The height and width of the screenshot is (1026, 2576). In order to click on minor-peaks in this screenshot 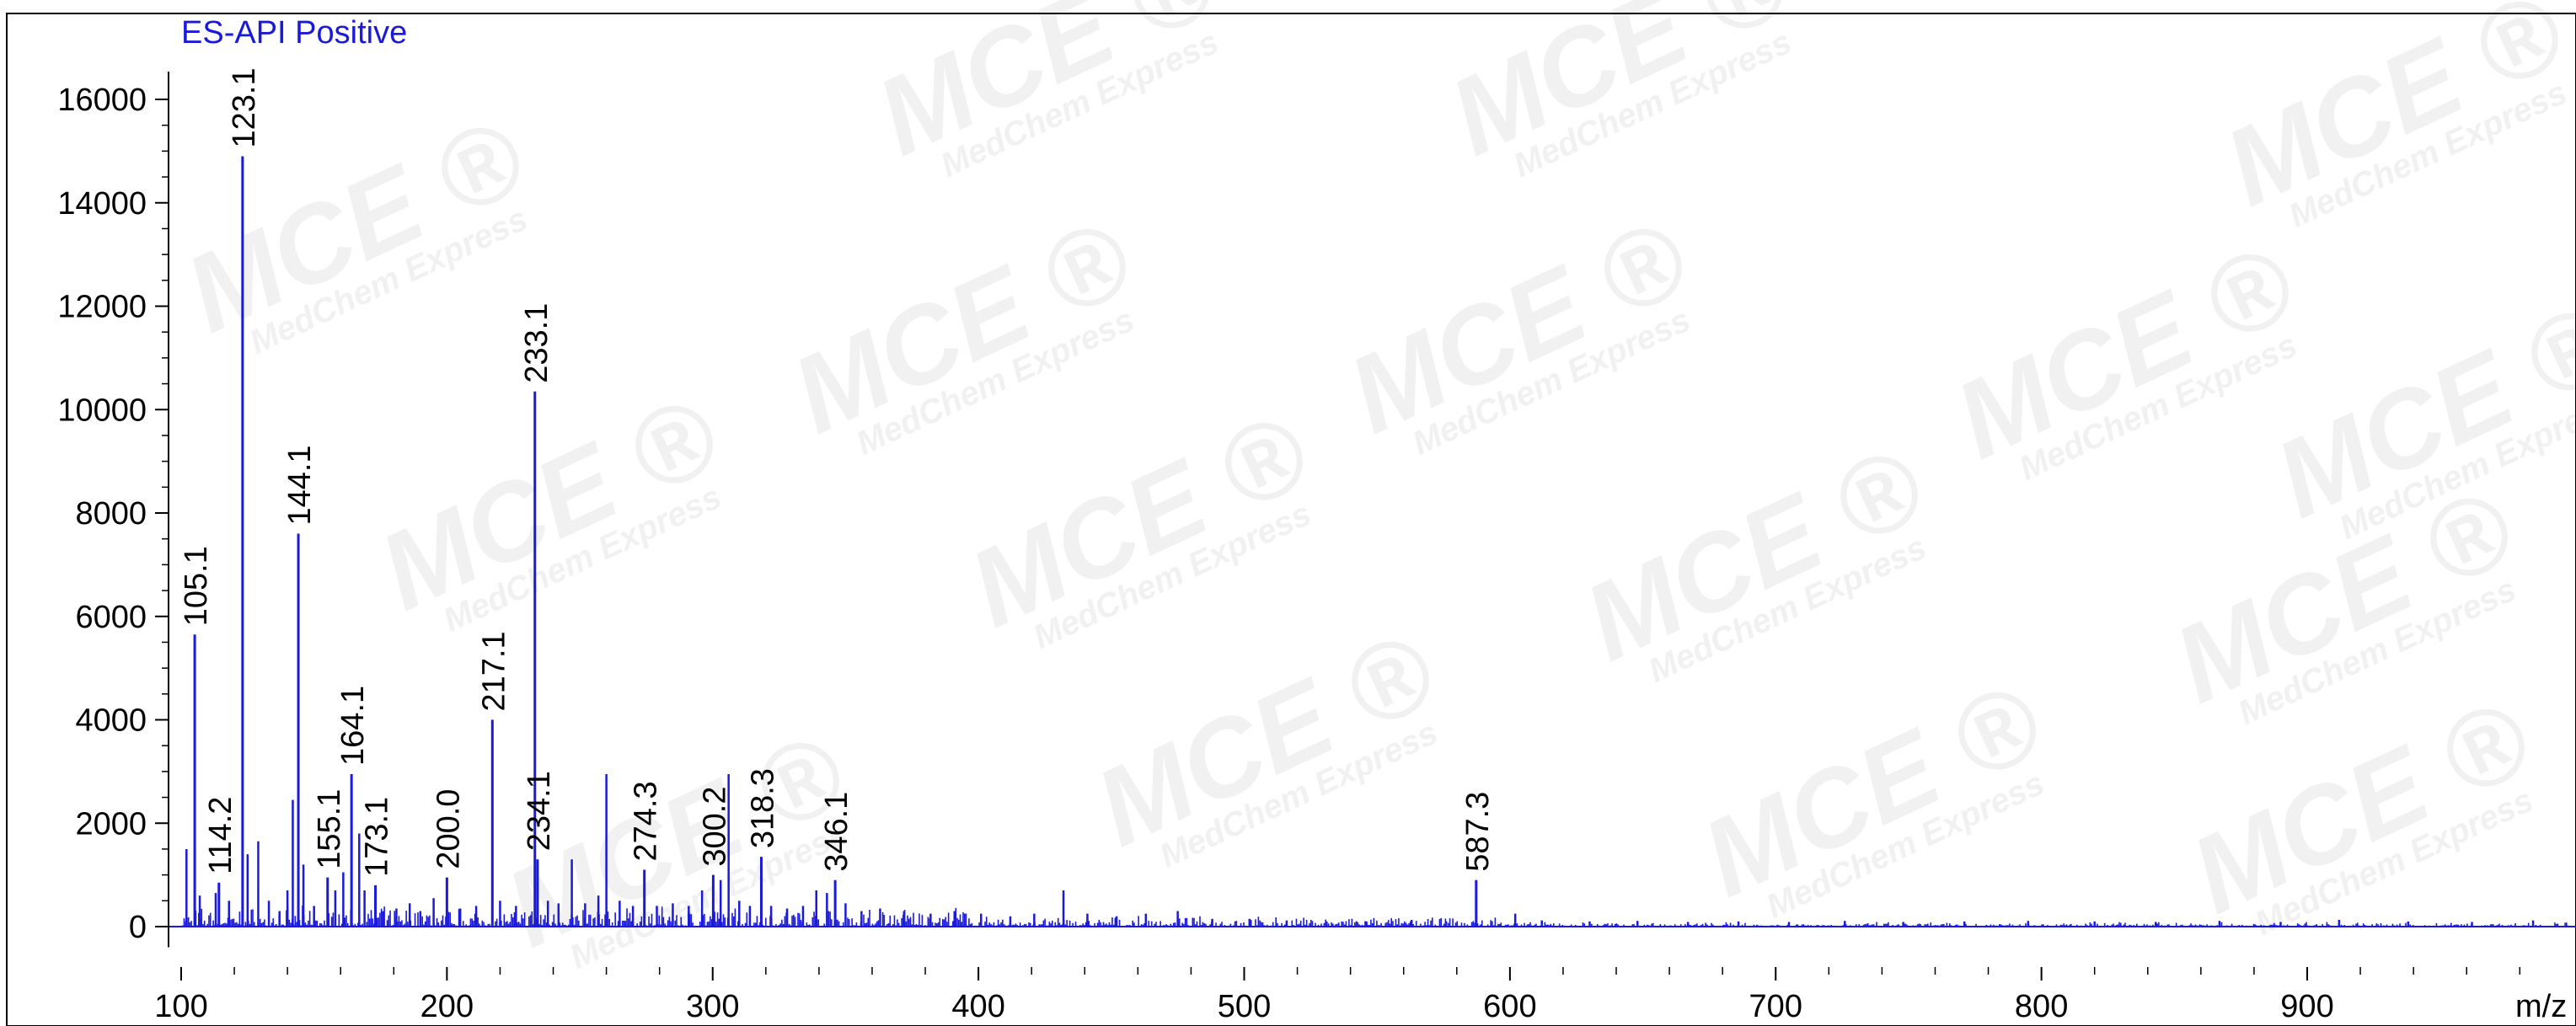, I will do `click(1376, 850)`.